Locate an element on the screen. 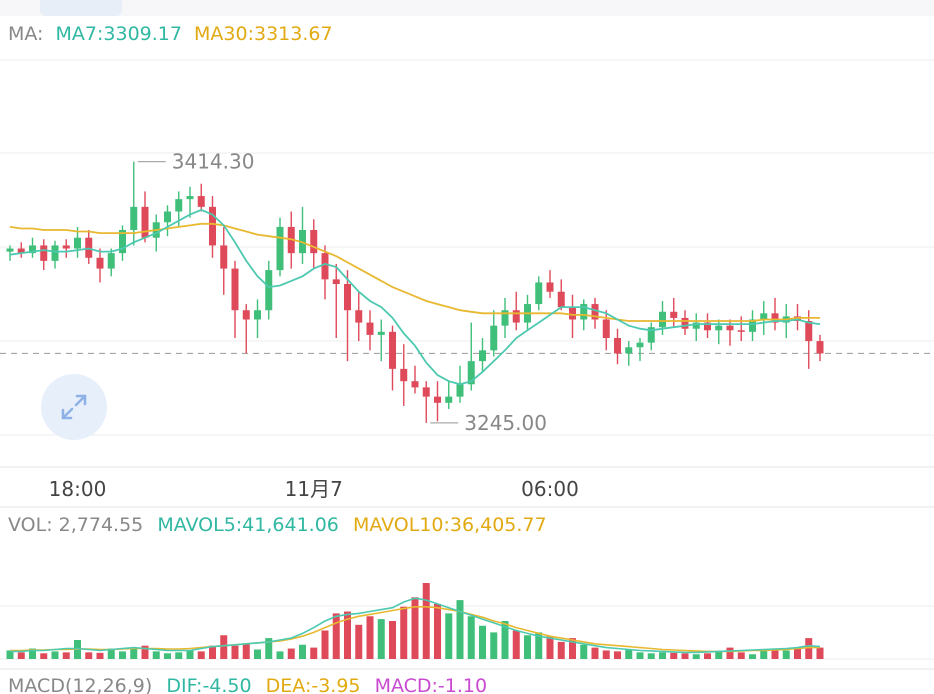  top-strip is located at coordinates (467, 8).